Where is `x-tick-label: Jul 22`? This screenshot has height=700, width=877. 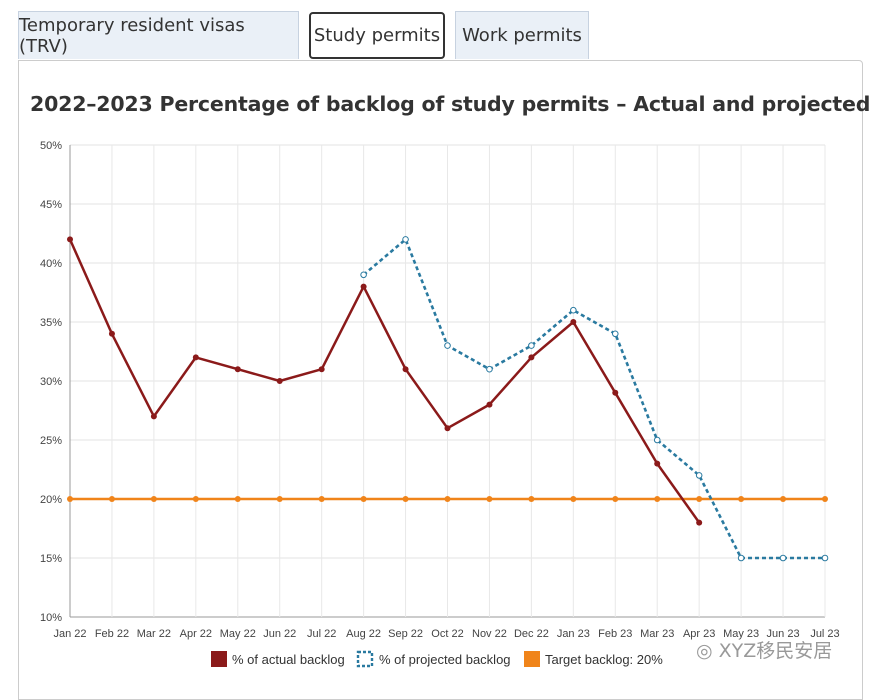
x-tick-label: Jul 22 is located at coordinates (321, 634).